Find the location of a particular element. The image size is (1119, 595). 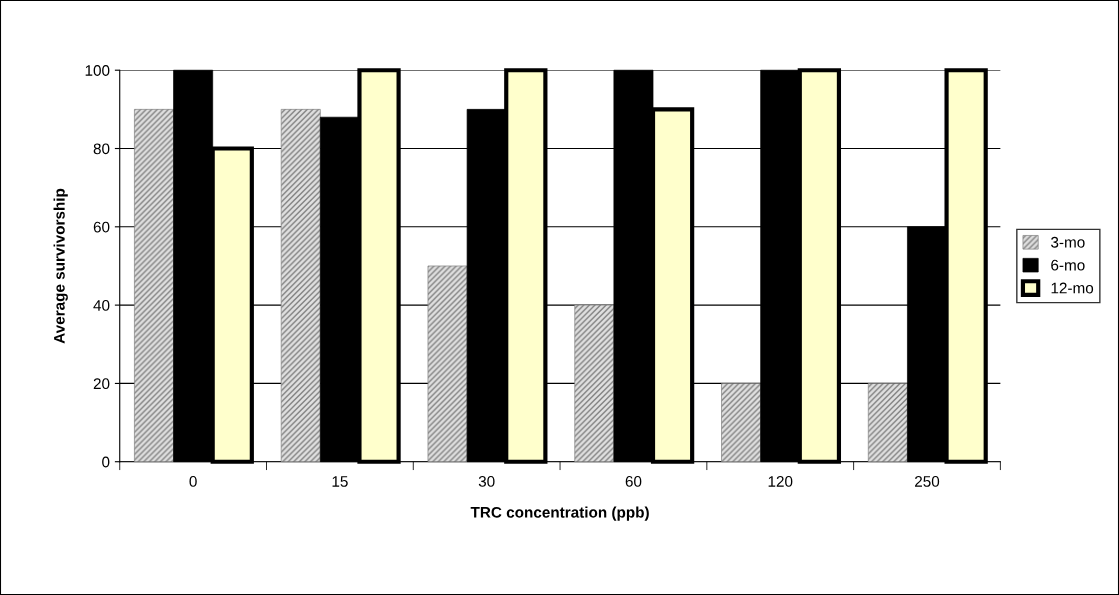

y-tick-label: 80 is located at coordinates (101, 149).